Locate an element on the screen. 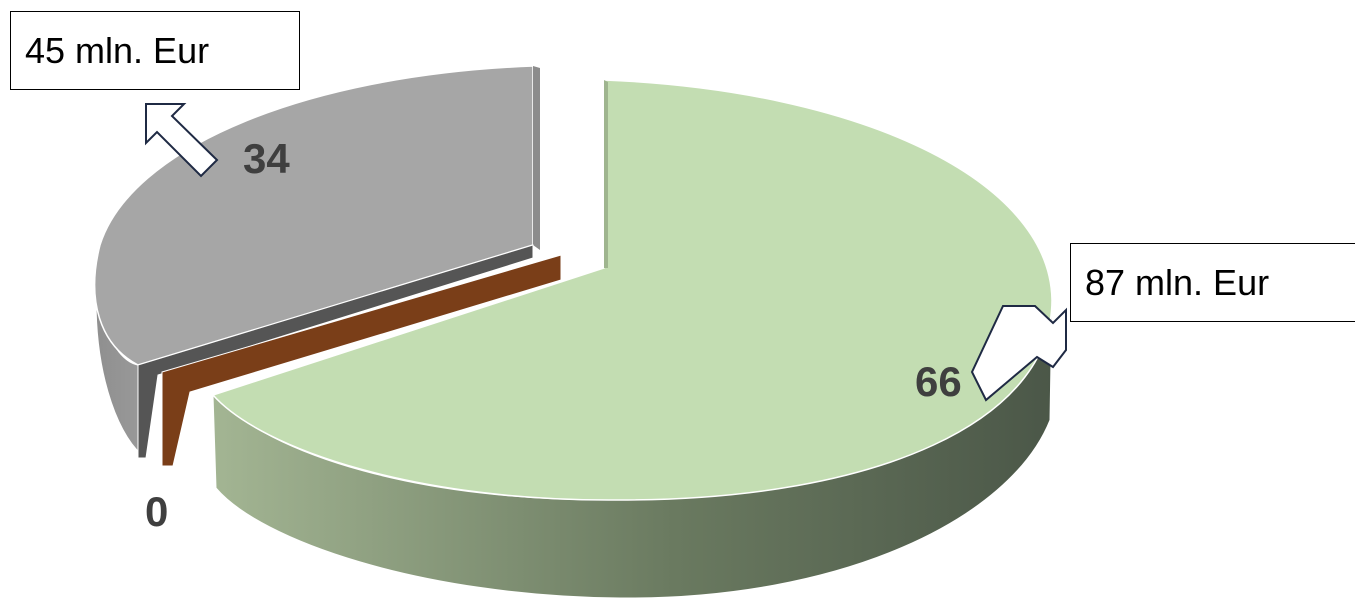 The width and height of the screenshot is (1355, 603). arrow-left-icon is located at coordinates (182, 140).